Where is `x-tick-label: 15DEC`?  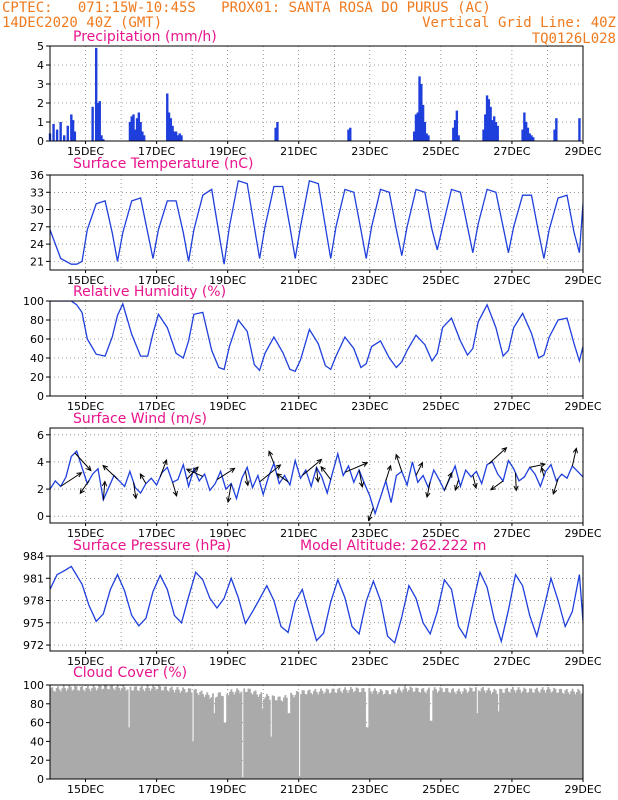 x-tick-label: 15DEC is located at coordinates (85, 406).